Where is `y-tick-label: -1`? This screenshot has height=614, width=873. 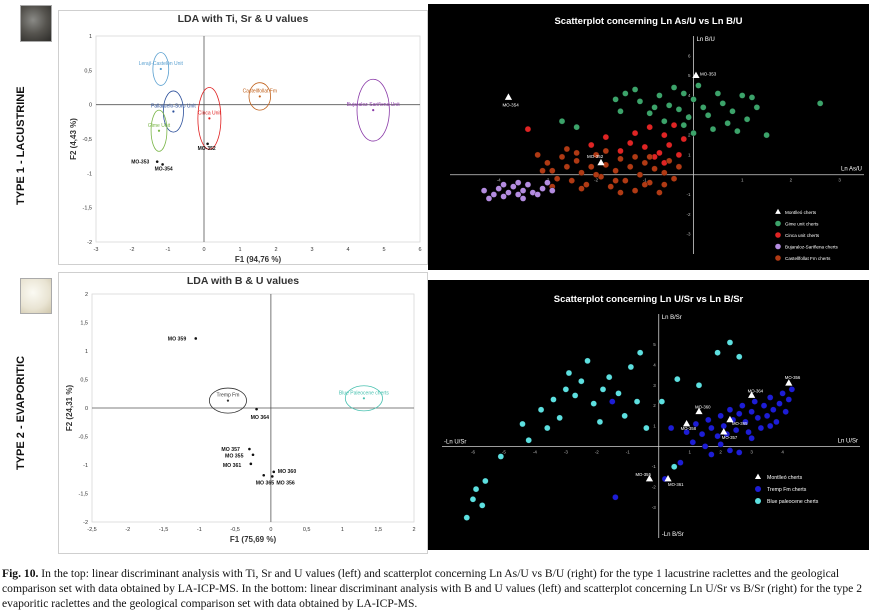 y-tick-label: -1 is located at coordinates (85, 466).